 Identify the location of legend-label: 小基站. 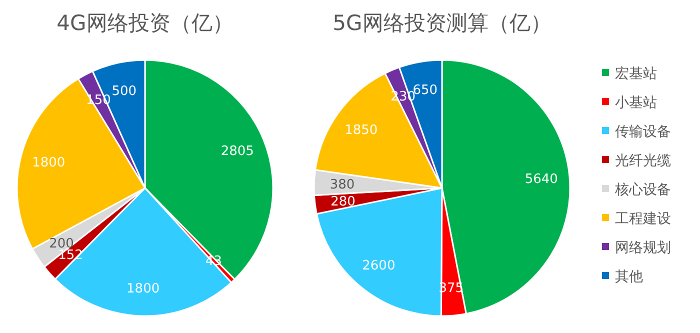
(636, 102).